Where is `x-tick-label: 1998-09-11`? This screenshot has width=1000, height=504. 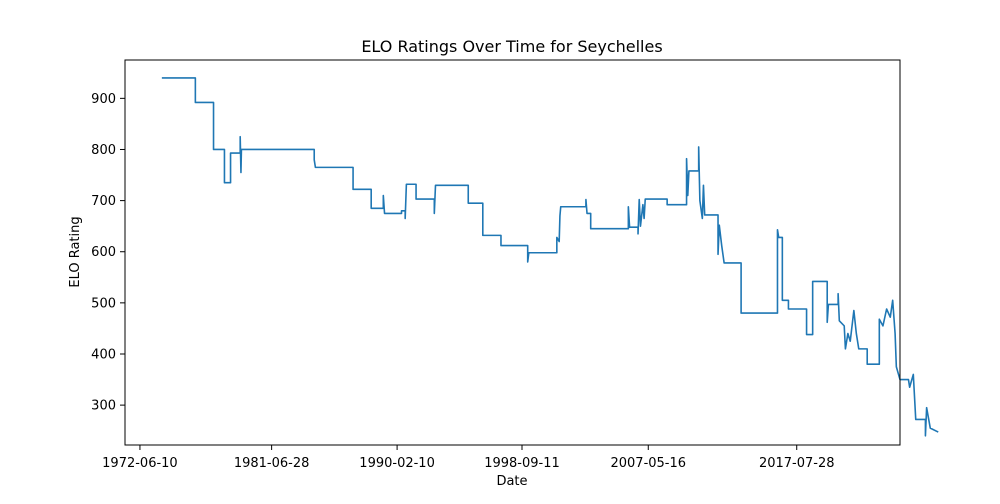 x-tick-label: 1998-09-11 is located at coordinates (522, 463).